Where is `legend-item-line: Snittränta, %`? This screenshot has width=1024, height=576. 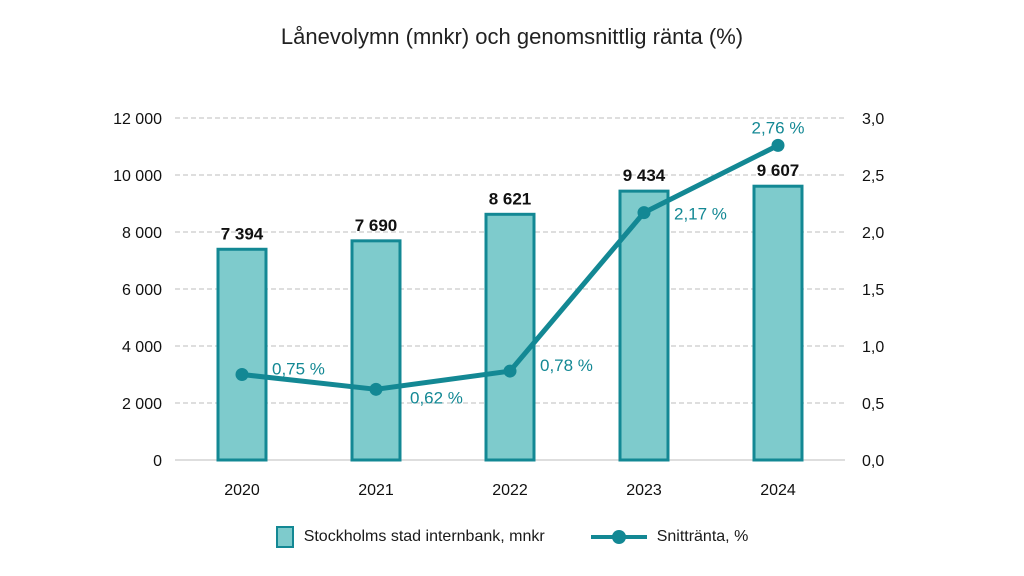 legend-item-line: Snittränta, % is located at coordinates (669, 537).